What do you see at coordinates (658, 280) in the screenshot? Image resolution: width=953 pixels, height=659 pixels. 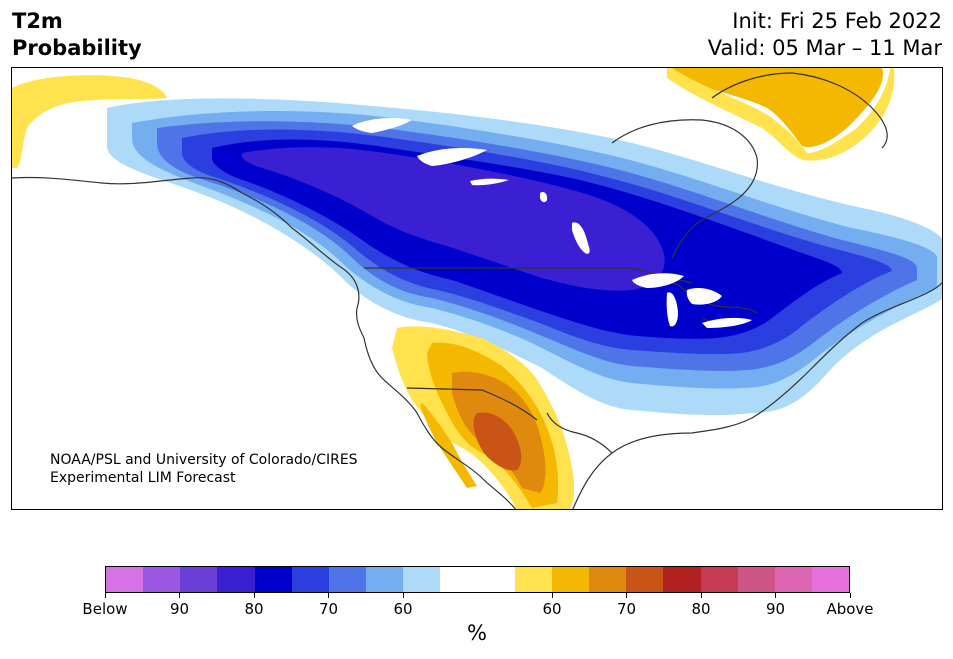 I see `lake-superior` at bounding box center [658, 280].